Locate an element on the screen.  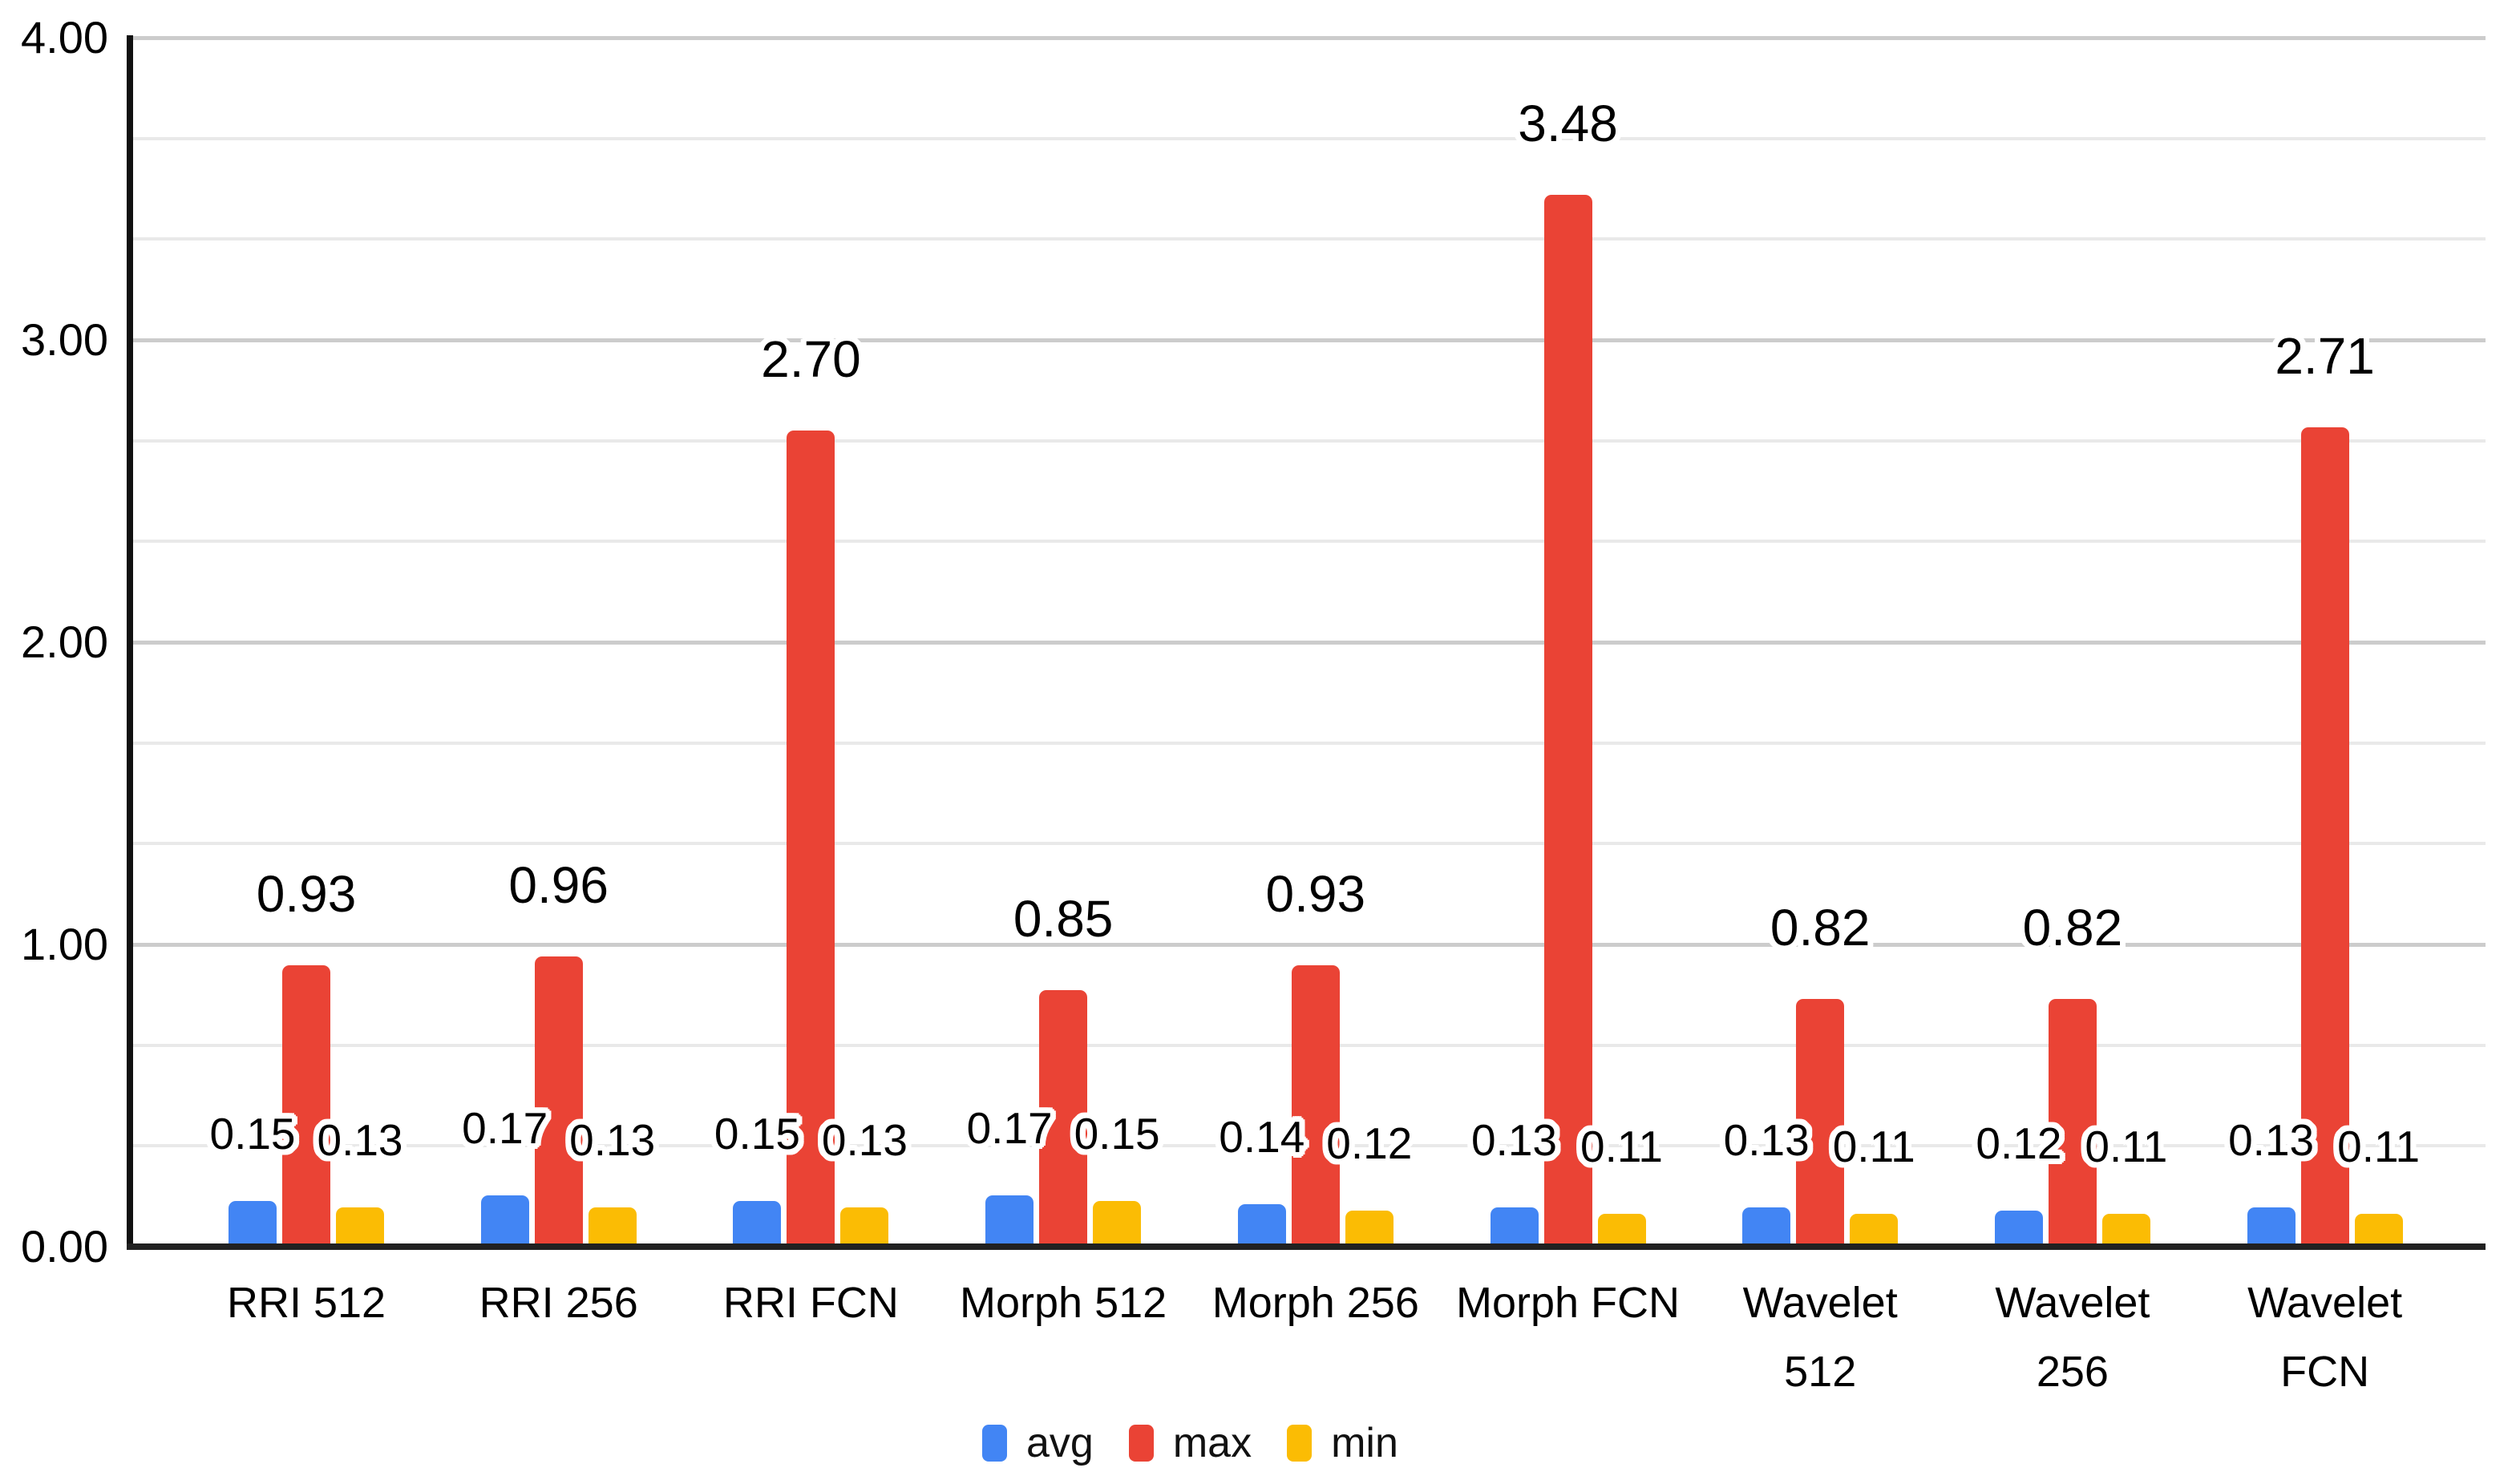
legend-item-min: min is located at coordinates (1342, 1443).